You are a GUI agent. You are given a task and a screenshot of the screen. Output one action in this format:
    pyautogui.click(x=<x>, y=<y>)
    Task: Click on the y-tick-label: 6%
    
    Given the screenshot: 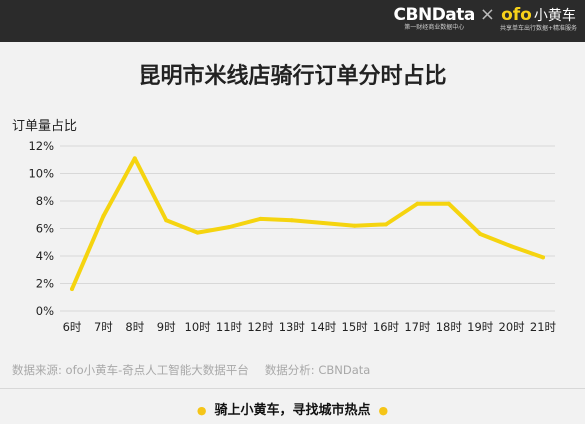 What is the action you would take?
    pyautogui.click(x=45, y=229)
    